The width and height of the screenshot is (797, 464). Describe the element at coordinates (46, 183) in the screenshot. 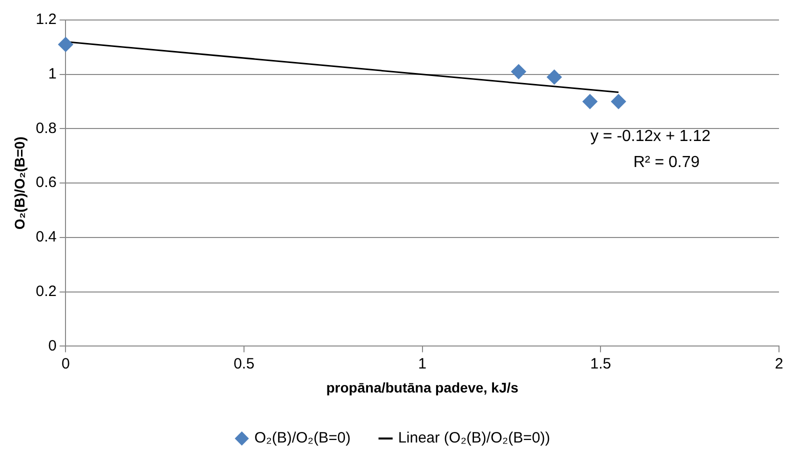

I see `y-tick-label: 0.6` at that location.